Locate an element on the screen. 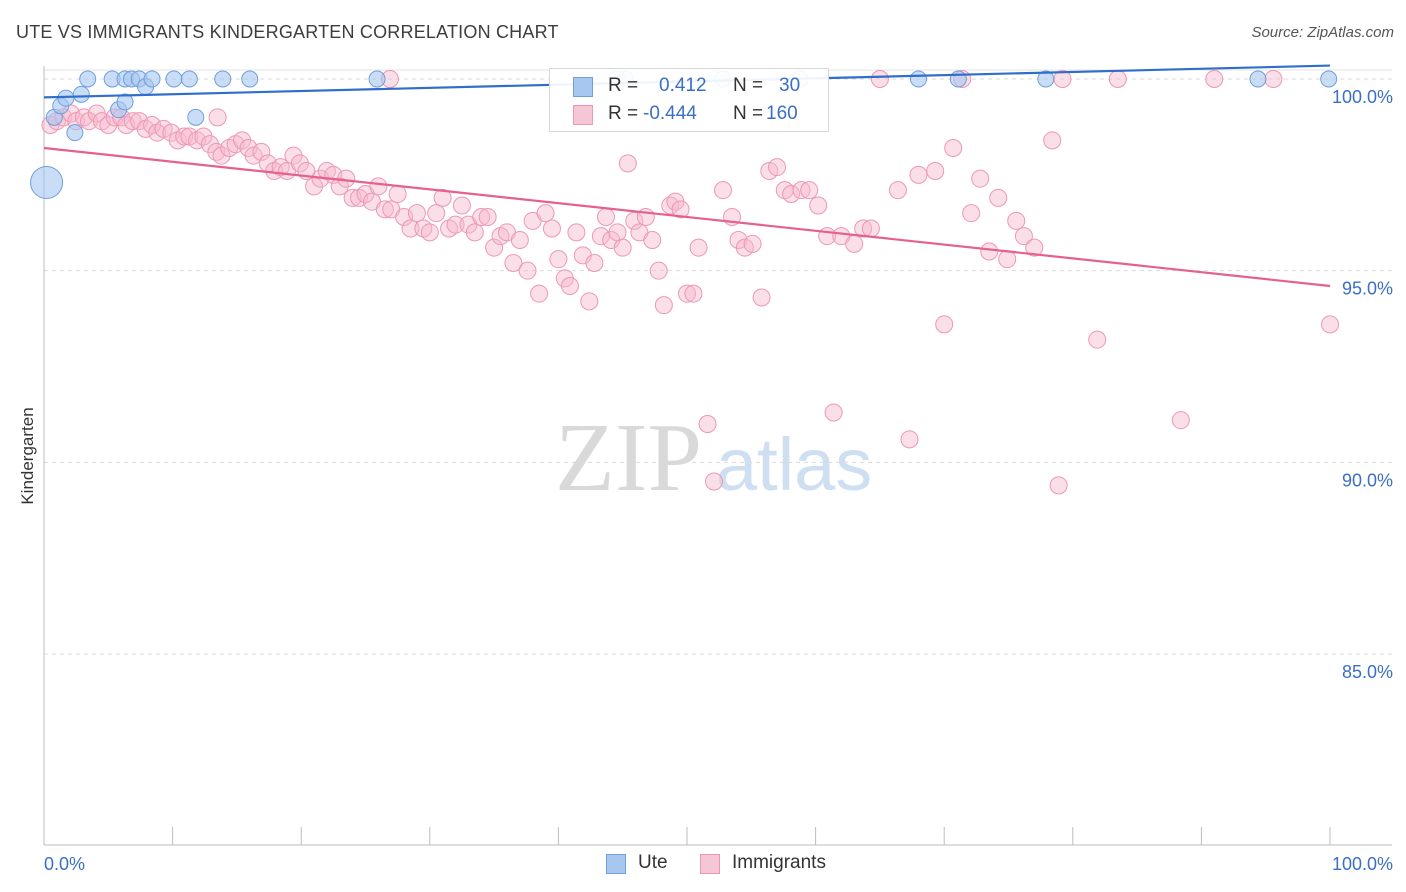  ute-n-label: N = is located at coordinates (748, 85).